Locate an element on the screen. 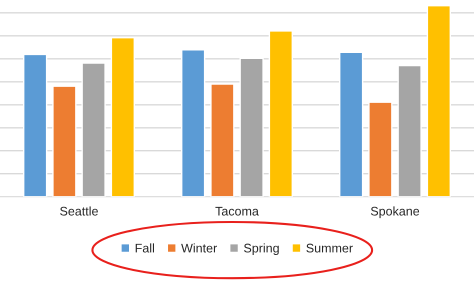 The height and width of the screenshot is (281, 474). legend-label: Spring is located at coordinates (261, 249).